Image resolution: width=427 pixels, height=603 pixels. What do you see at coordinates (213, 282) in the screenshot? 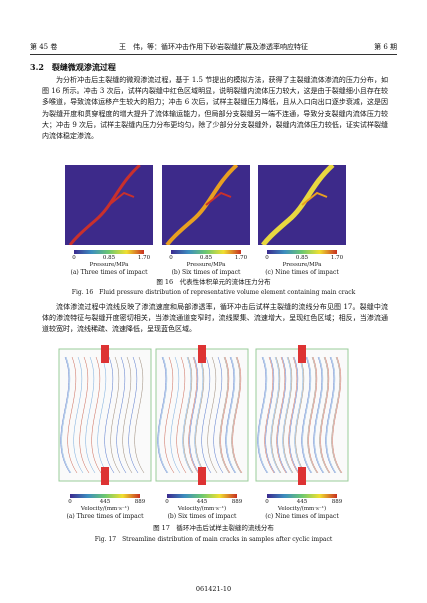
I see `figure-caption: 图 16 代表性体积单元的流体压力分布` at bounding box center [213, 282].